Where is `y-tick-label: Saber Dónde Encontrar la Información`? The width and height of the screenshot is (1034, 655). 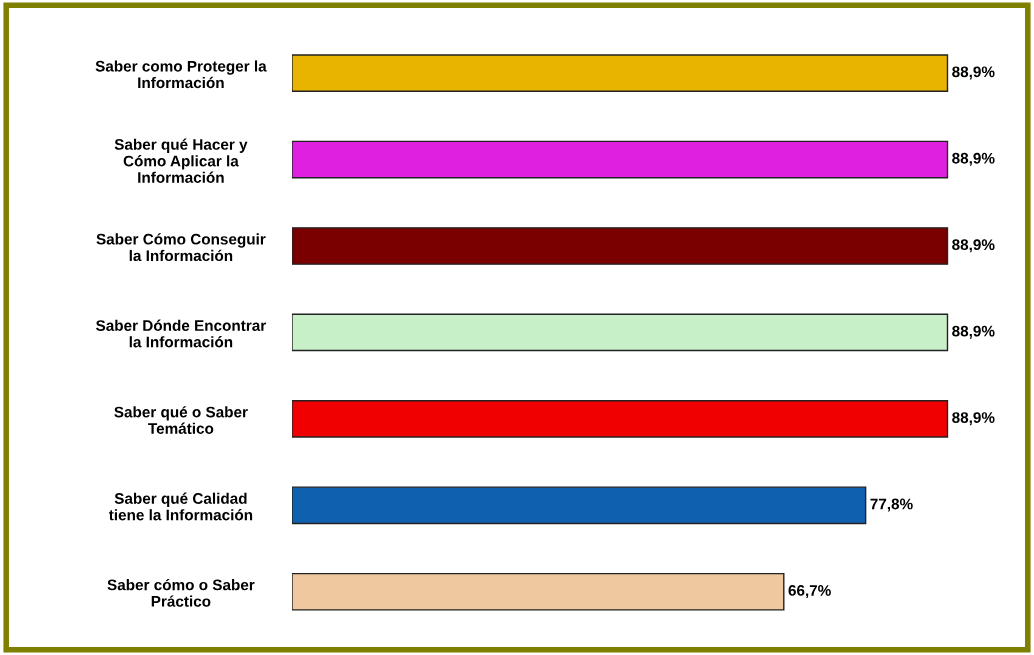 y-tick-label: Saber Dónde Encontrar la Información is located at coordinates (181, 333).